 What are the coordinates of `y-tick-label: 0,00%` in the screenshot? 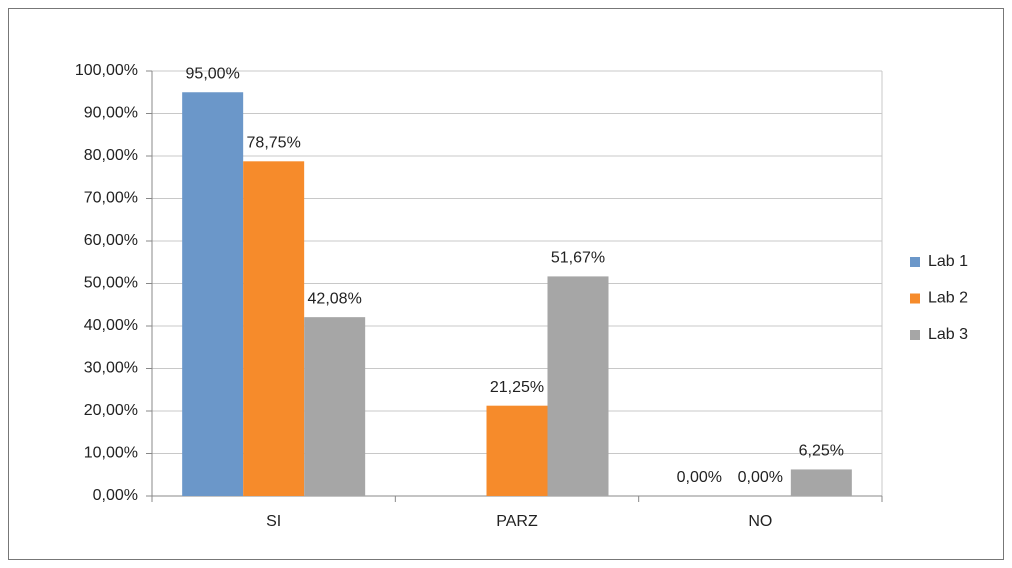 It's located at (115, 495).